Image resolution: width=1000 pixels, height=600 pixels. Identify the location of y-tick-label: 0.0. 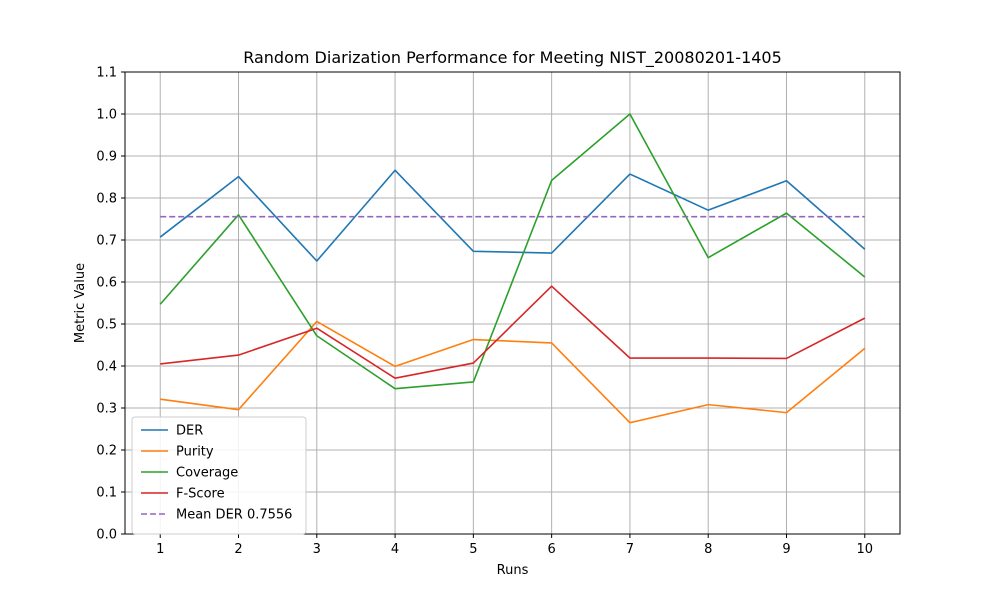
(106, 535).